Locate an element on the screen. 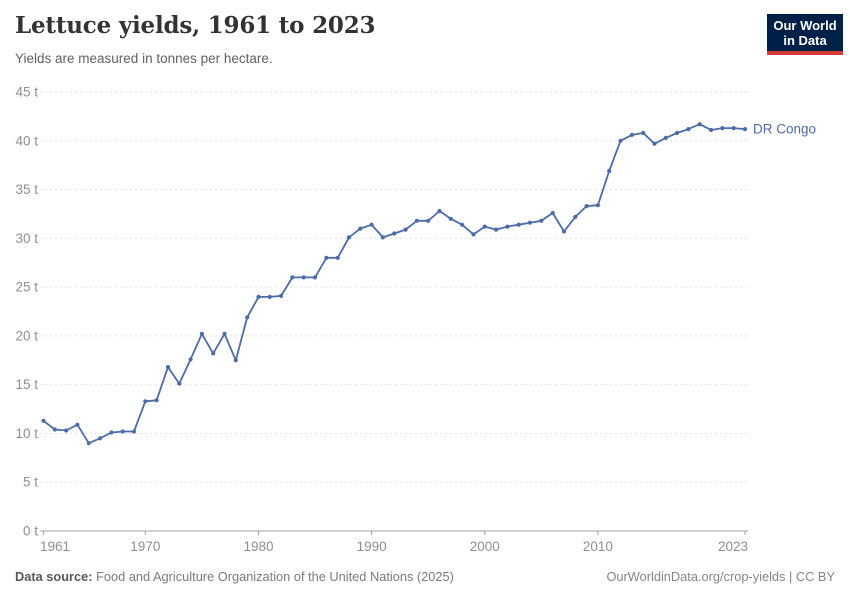  footer-links: OurWorldinData.org/crop-yields | CC BY is located at coordinates (720, 576).